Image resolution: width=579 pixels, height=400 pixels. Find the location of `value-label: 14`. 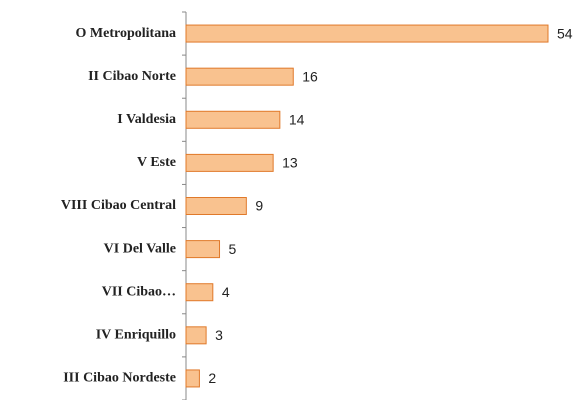

value-label: 14 is located at coordinates (297, 119).